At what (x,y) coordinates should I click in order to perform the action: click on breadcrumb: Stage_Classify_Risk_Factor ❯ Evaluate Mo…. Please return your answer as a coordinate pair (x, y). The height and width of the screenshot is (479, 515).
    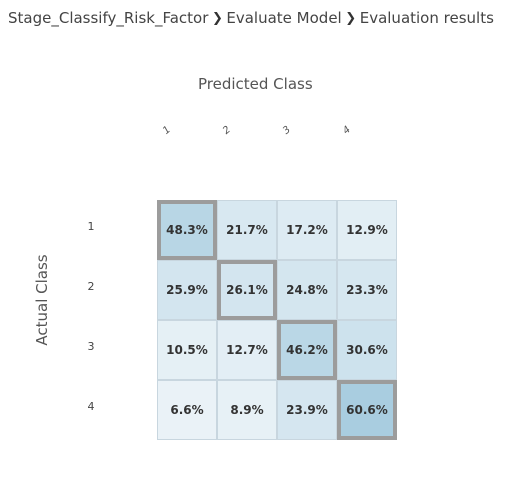
    Looking at the image, I should click on (251, 18).